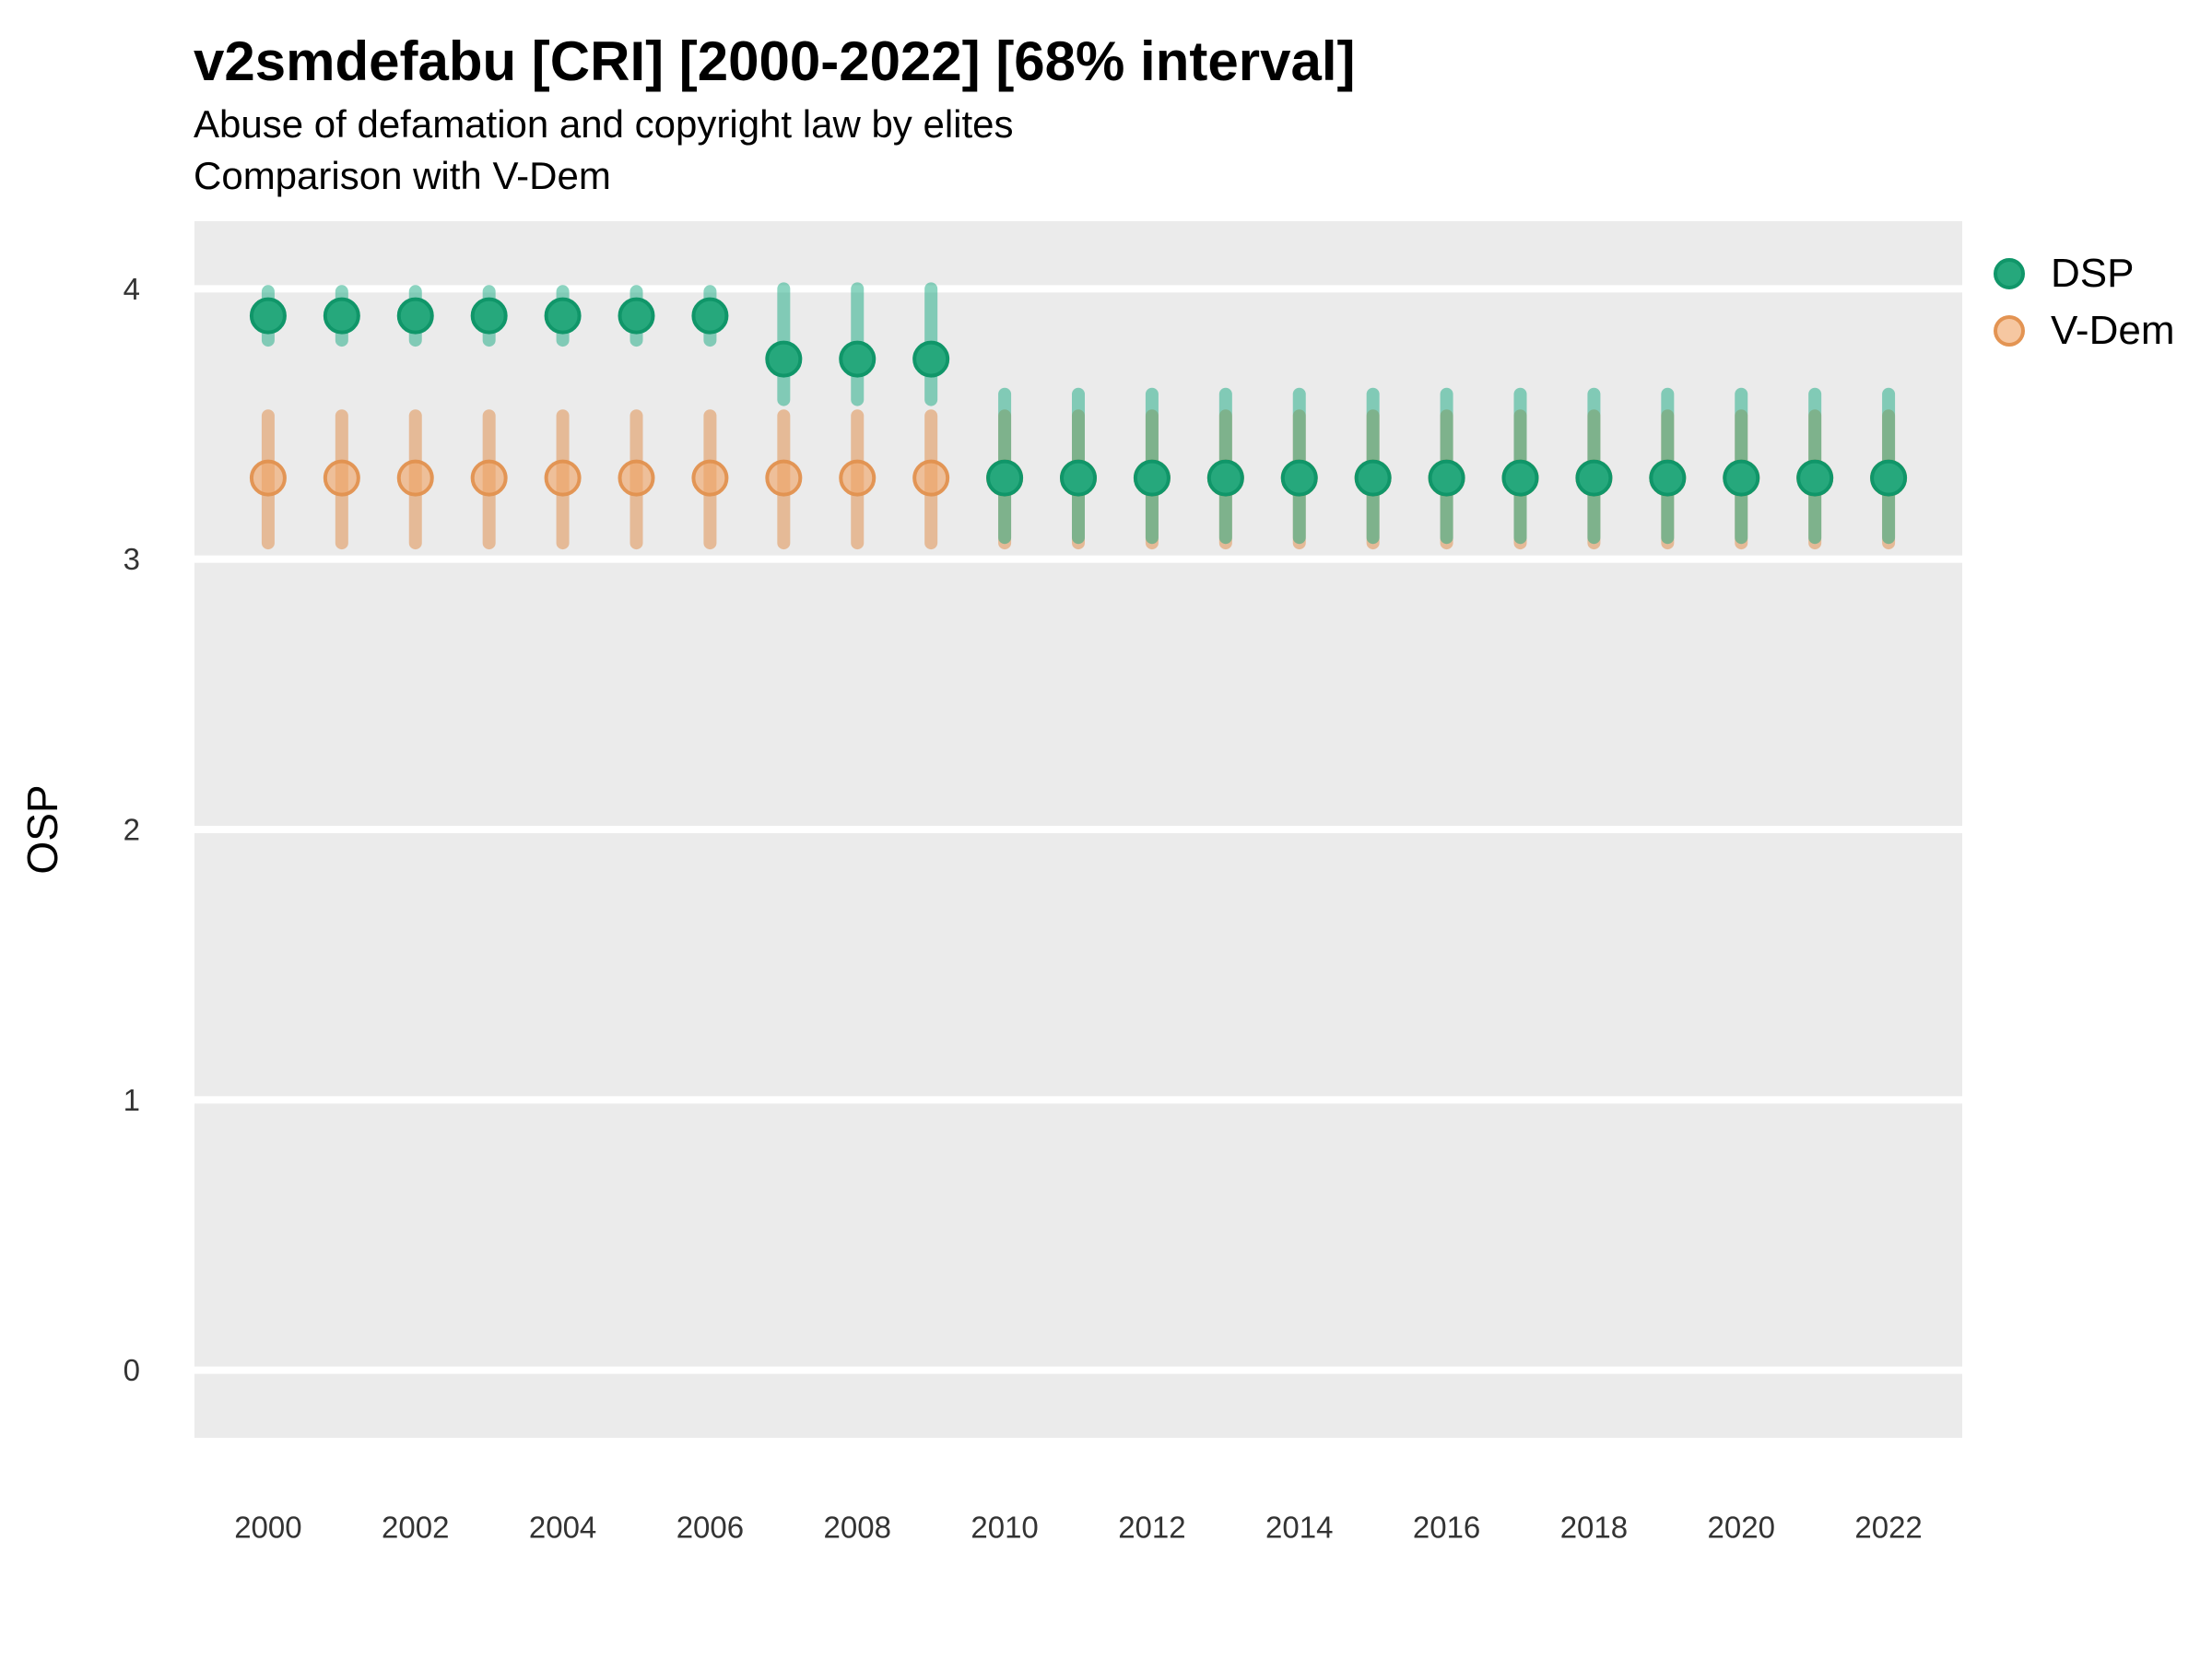 This screenshot has height=1659, width=2212. What do you see at coordinates (489, 316) in the screenshot?
I see `point-dsp-2003` at bounding box center [489, 316].